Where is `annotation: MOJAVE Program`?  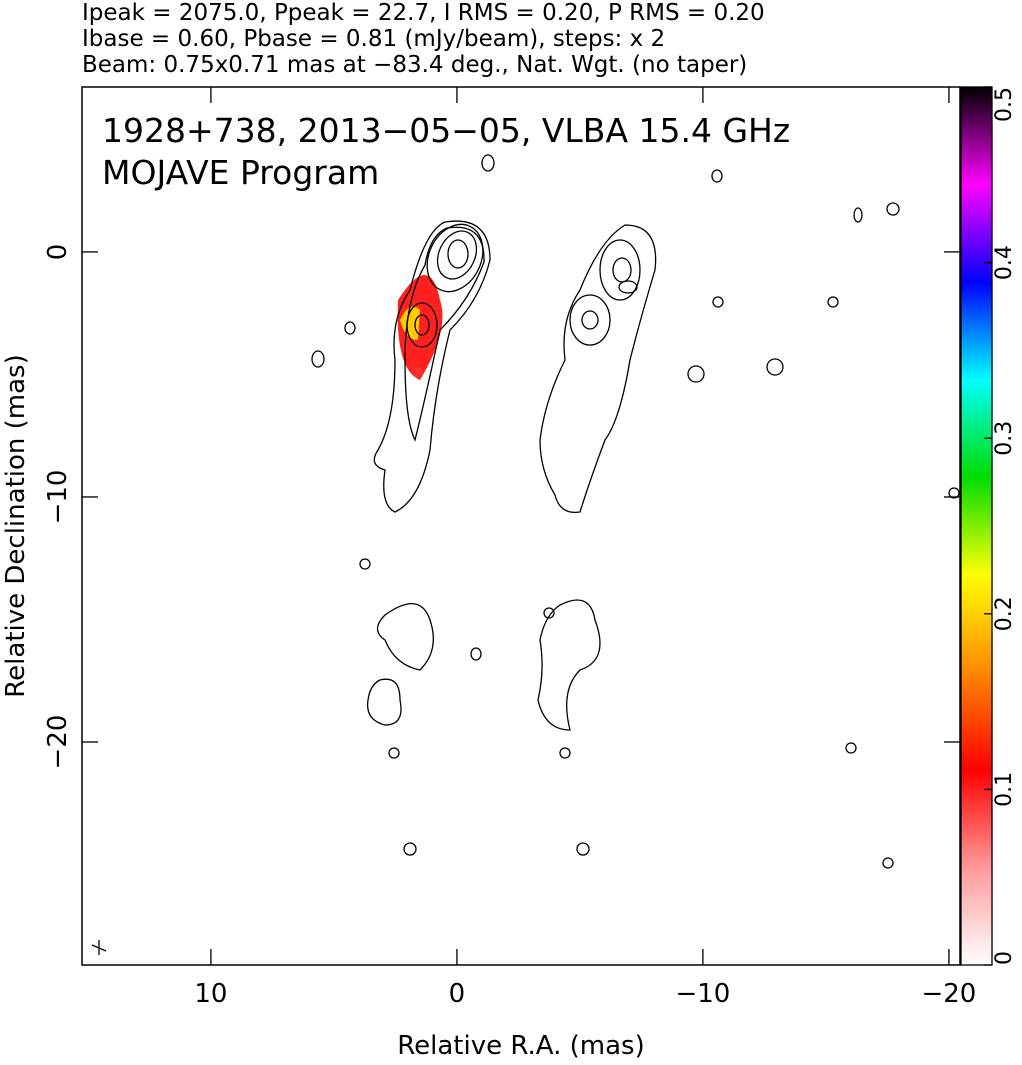 annotation: MOJAVE Program is located at coordinates (240, 172).